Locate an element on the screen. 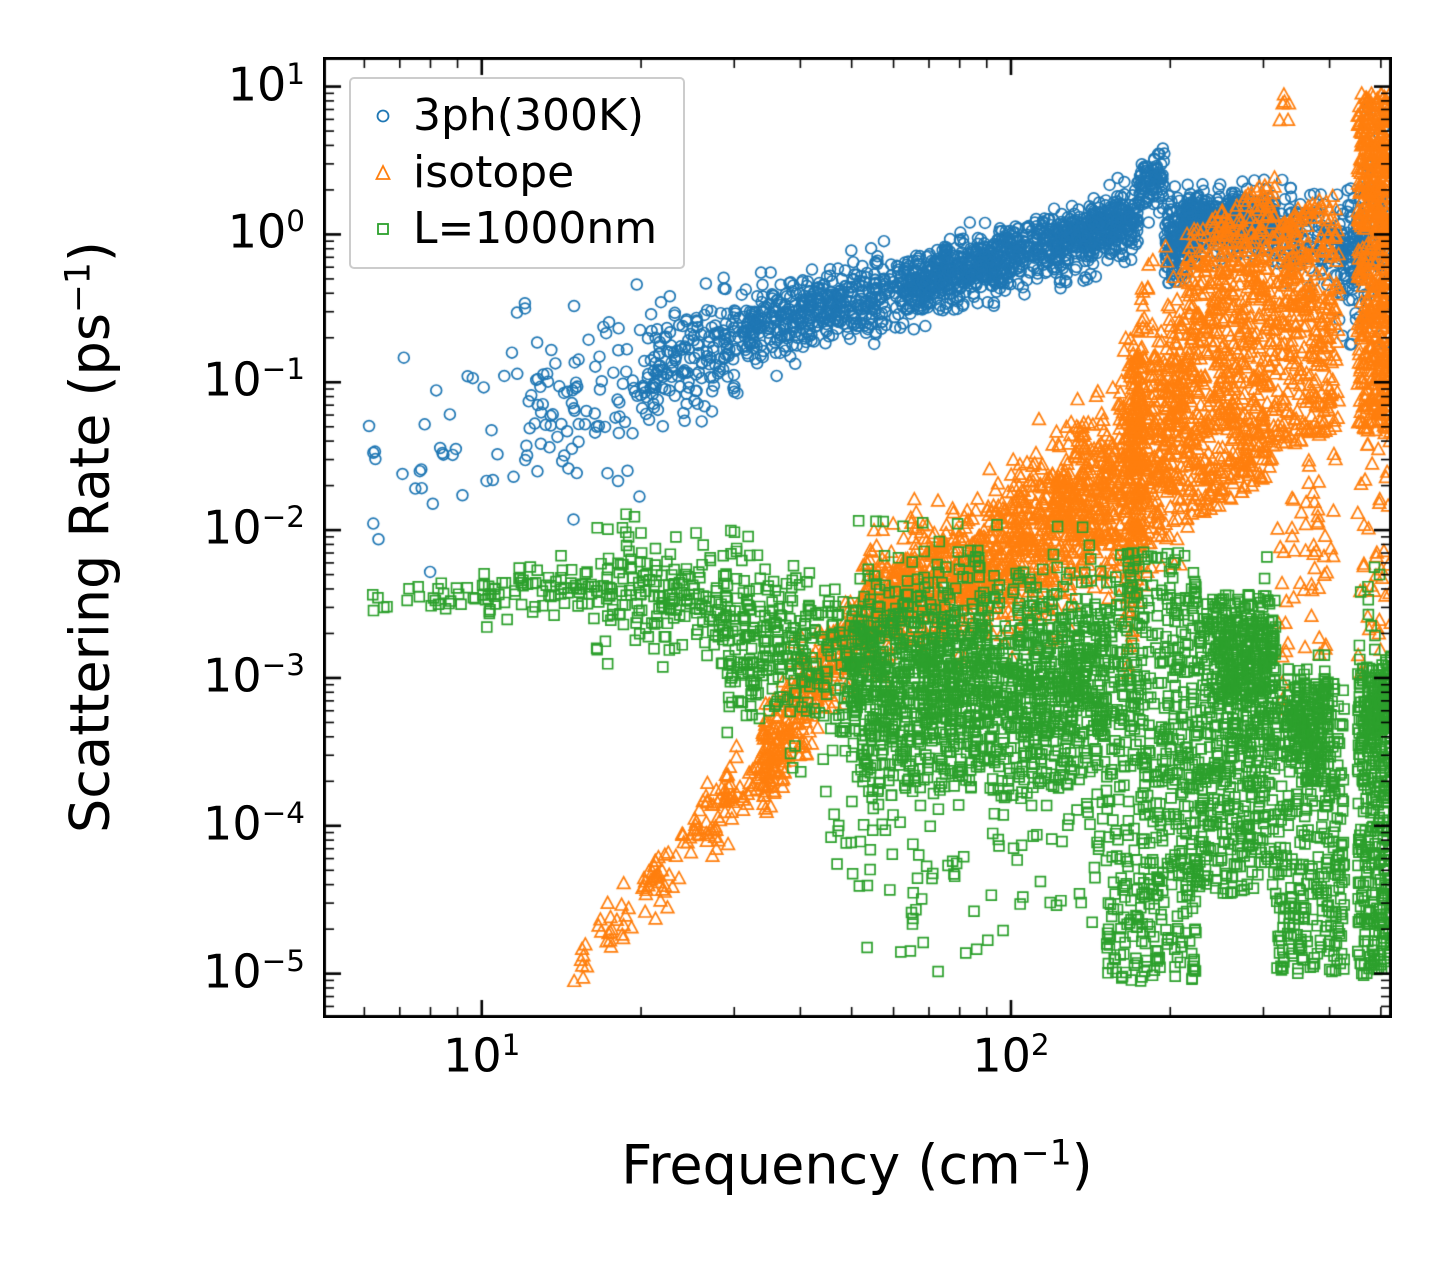 This screenshot has width=1455, height=1265. y-tick-label: 10⁻² is located at coordinates (254, 527).